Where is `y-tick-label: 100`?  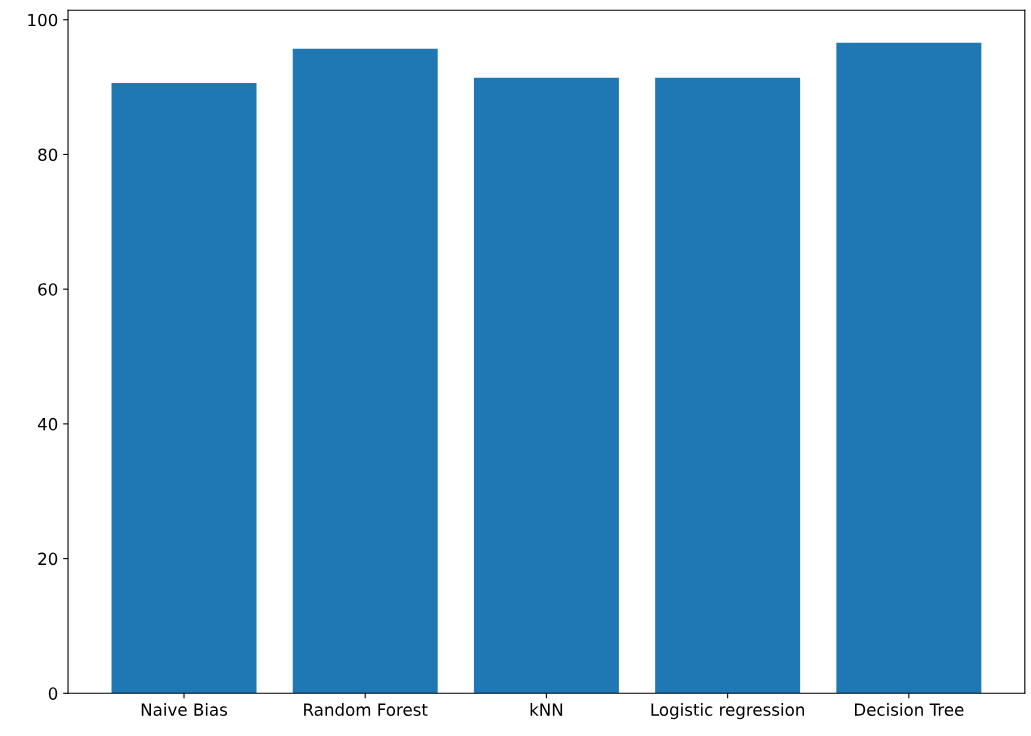 y-tick-label: 100 is located at coordinates (43, 20).